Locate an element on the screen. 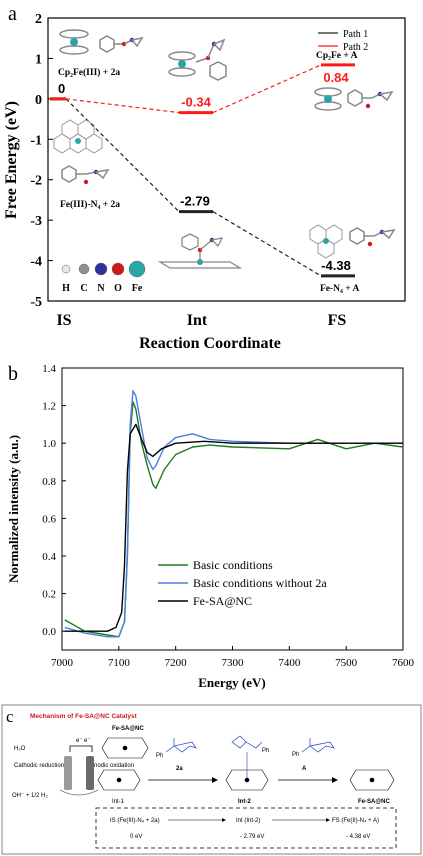  panel-b-y-tick-label: 0.0 is located at coordinates (49, 632).